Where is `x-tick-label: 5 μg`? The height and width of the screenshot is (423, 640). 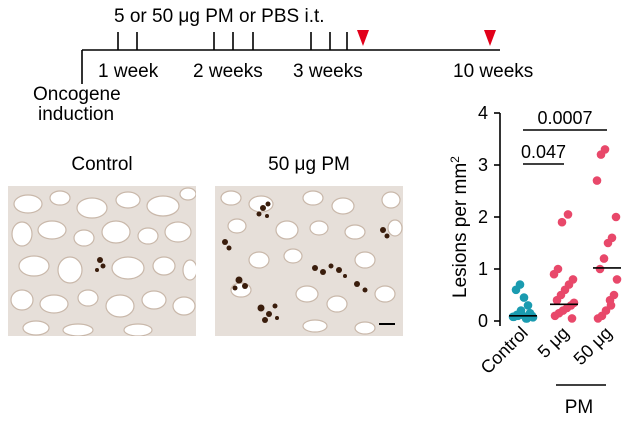
x-tick-label: 5 μg is located at coordinates (553, 342).